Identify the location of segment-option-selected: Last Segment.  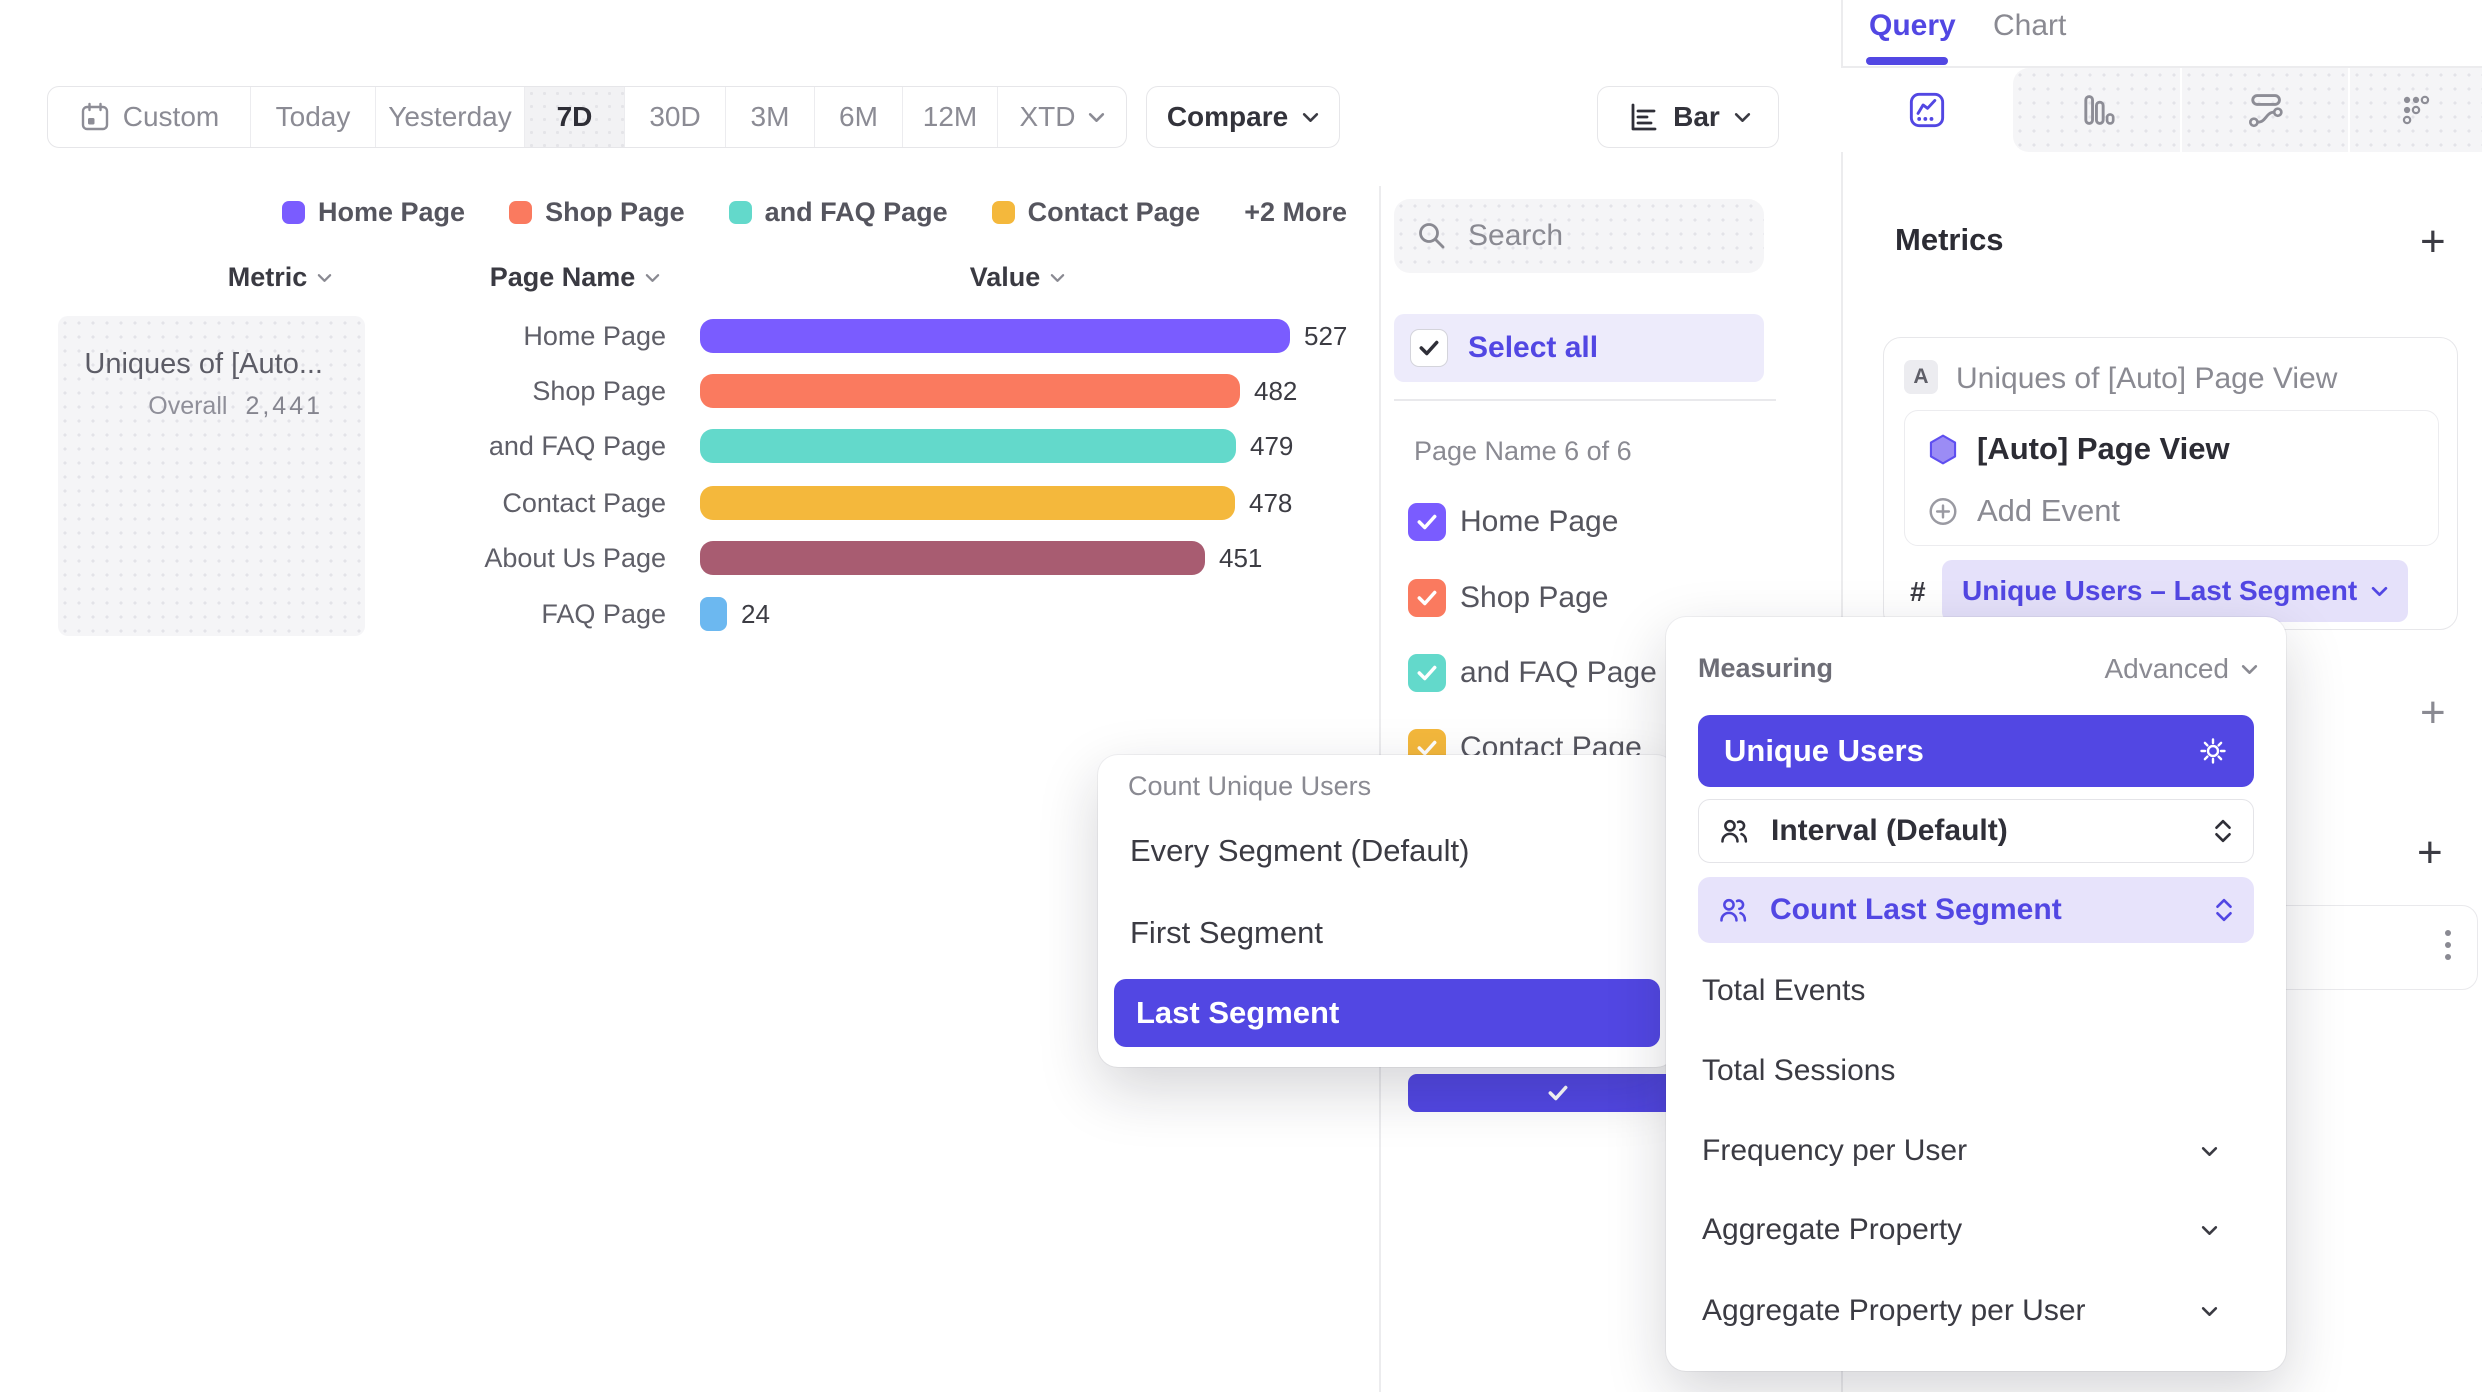
(1387, 1013).